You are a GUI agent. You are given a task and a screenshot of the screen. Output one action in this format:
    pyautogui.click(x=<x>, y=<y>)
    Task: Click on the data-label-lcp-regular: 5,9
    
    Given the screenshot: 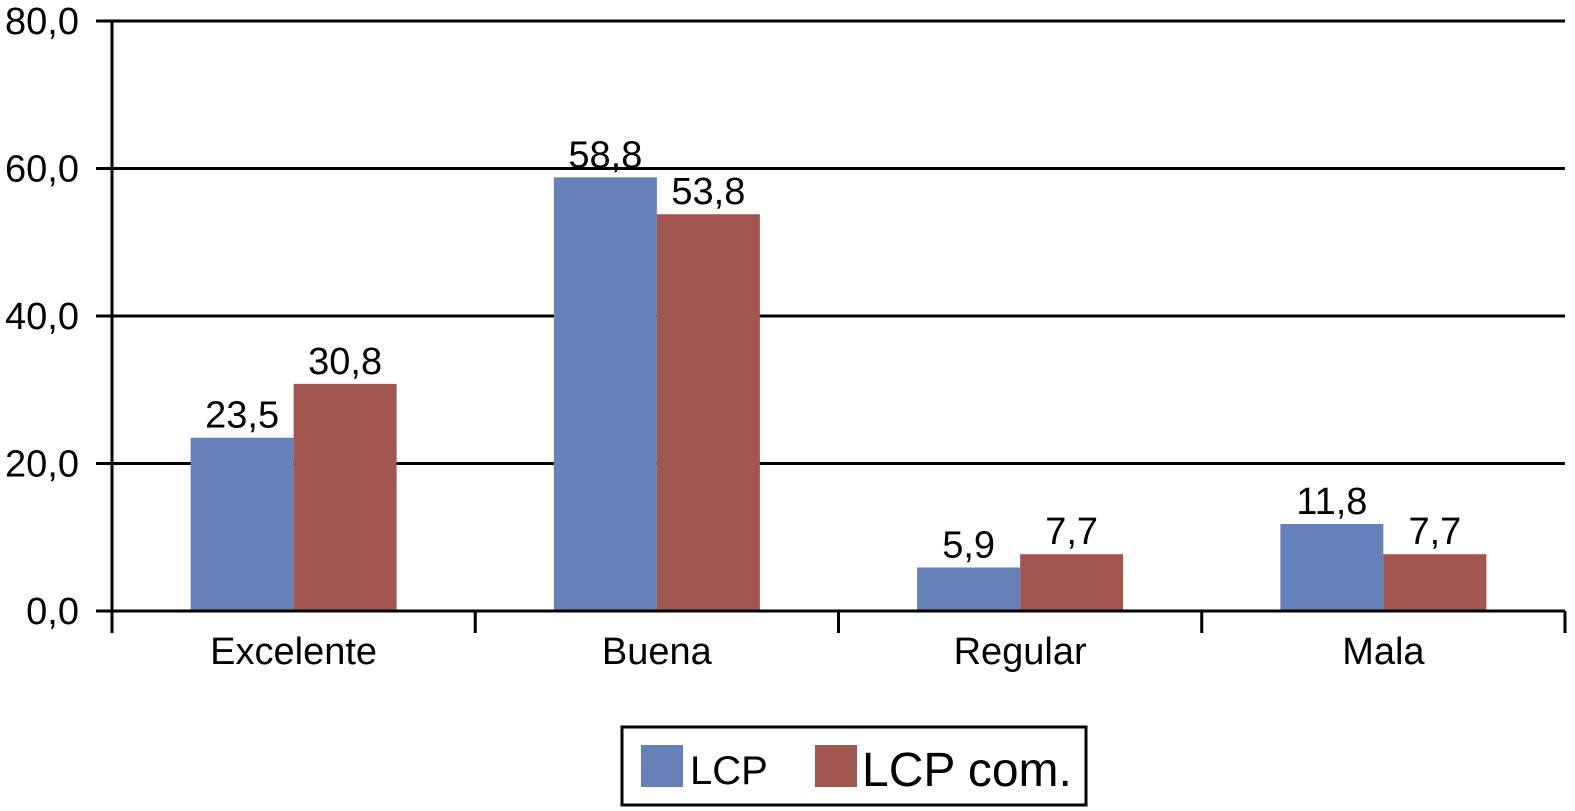 What is the action you would take?
    pyautogui.click(x=968, y=545)
    